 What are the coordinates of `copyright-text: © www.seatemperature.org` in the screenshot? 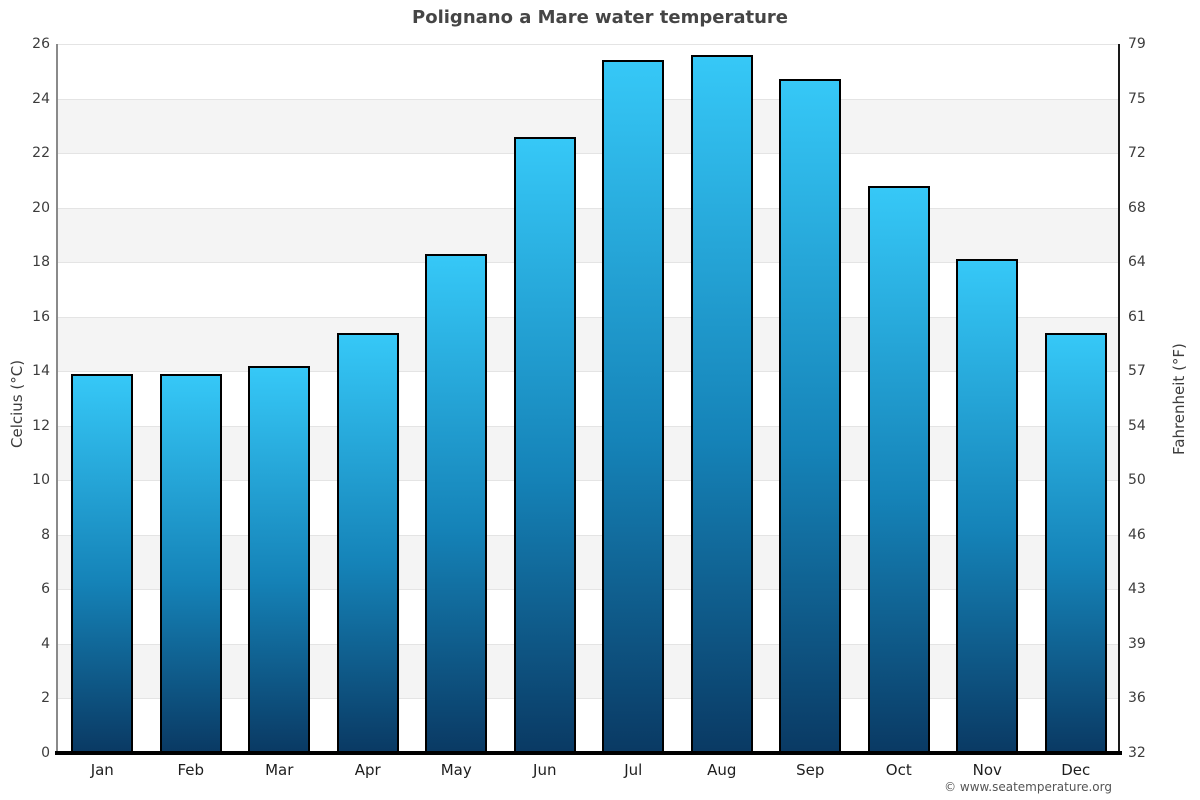 It's located at (1028, 787).